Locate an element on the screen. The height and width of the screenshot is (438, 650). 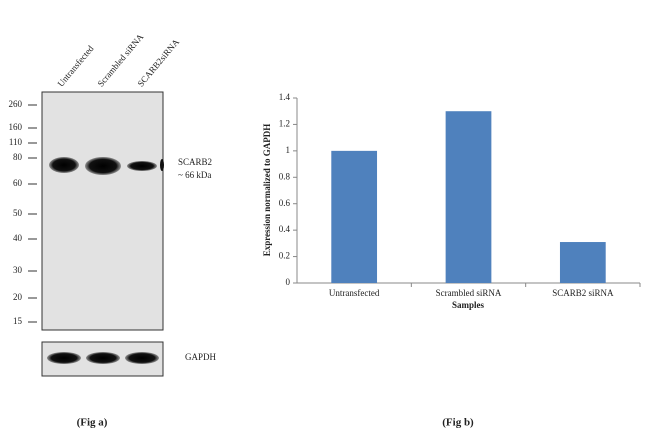
blot-membrane is located at coordinates (102, 211).